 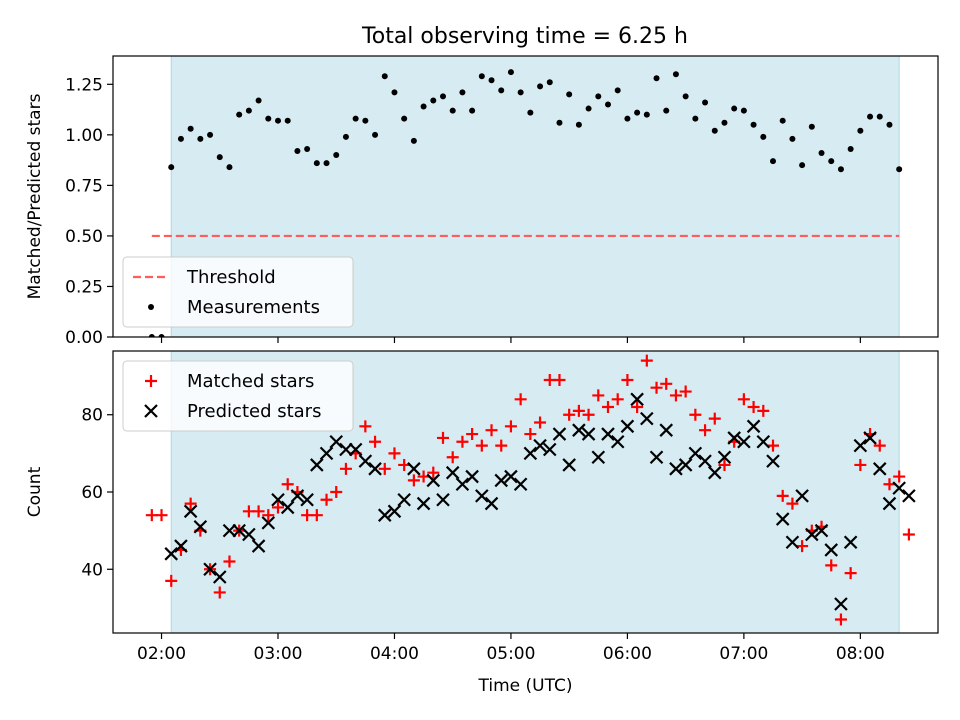 I want to click on y-tick-label: 1.25, so click(x=84, y=85).